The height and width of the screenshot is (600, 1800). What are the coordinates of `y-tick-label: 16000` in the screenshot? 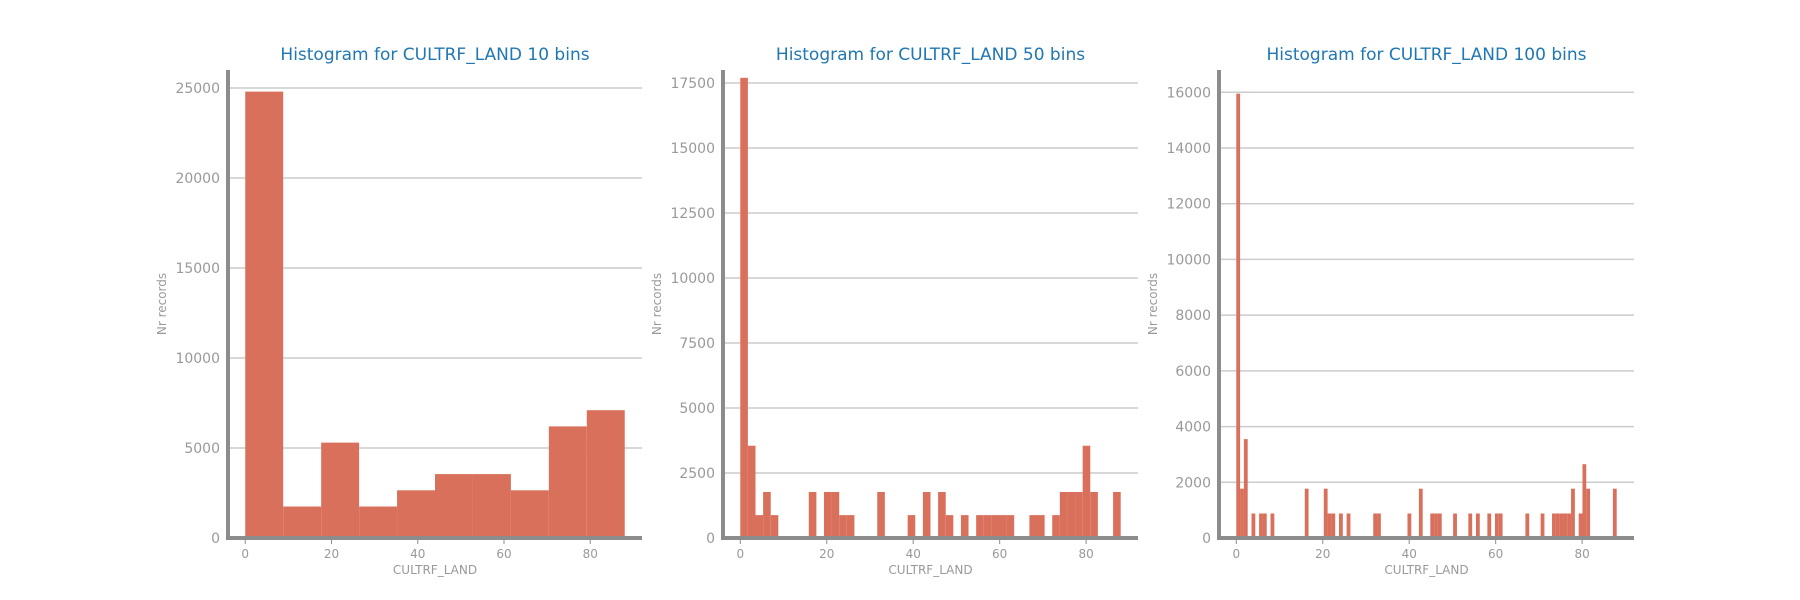 It's located at (1188, 93).